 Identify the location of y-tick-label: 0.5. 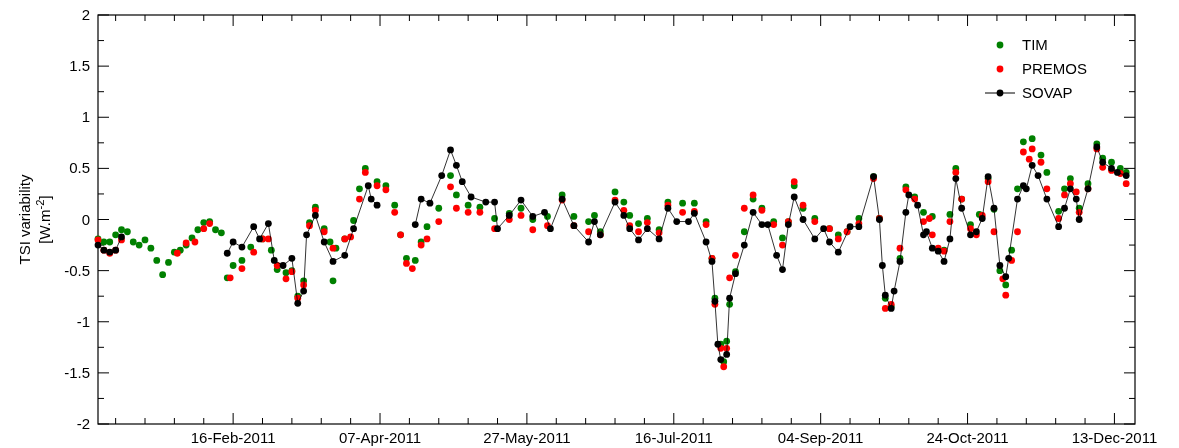
(79, 168).